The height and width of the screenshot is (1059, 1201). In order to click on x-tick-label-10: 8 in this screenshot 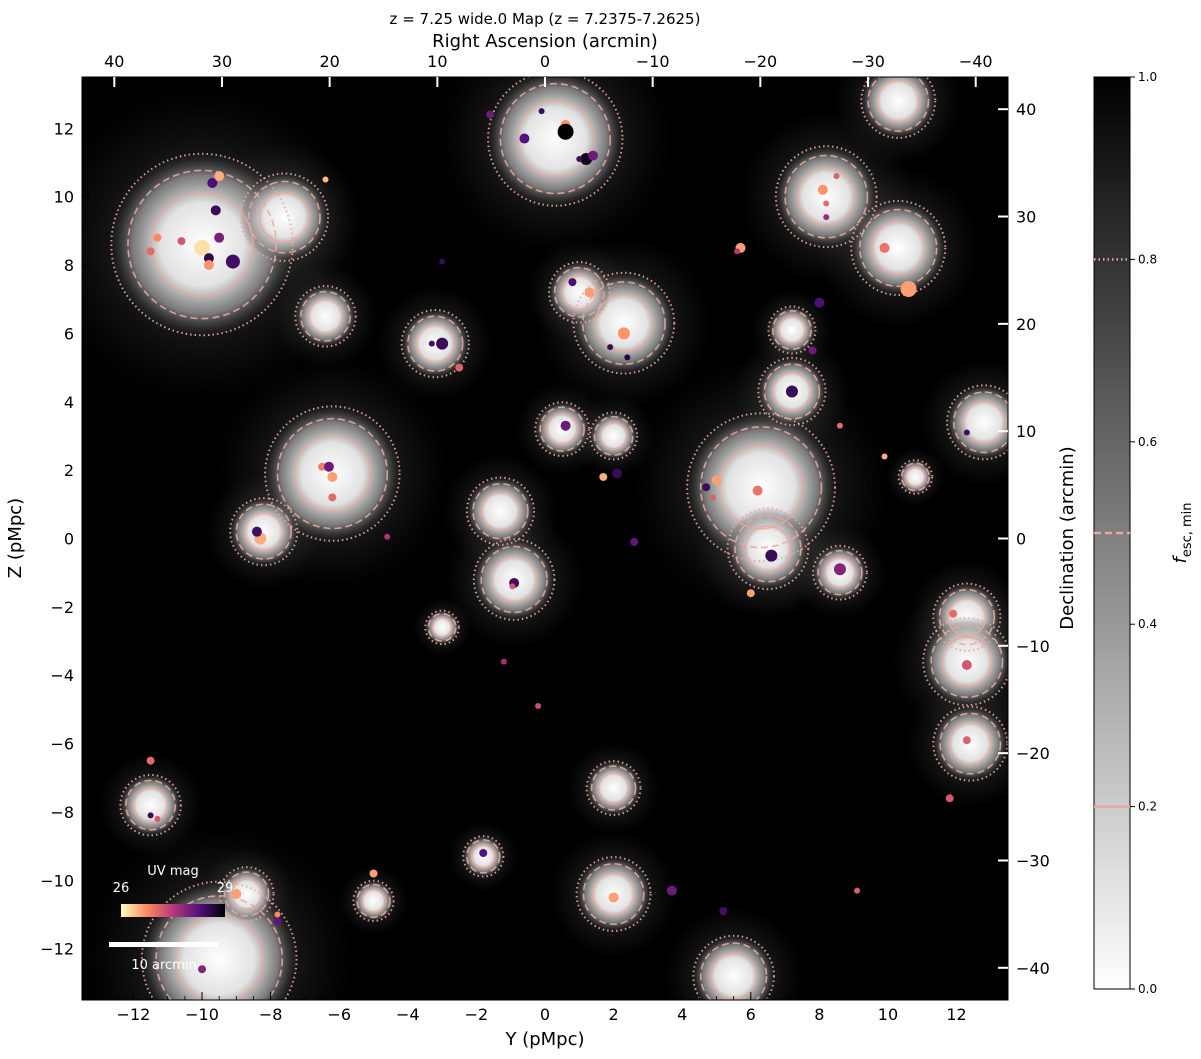, I will do `click(819, 1014)`.